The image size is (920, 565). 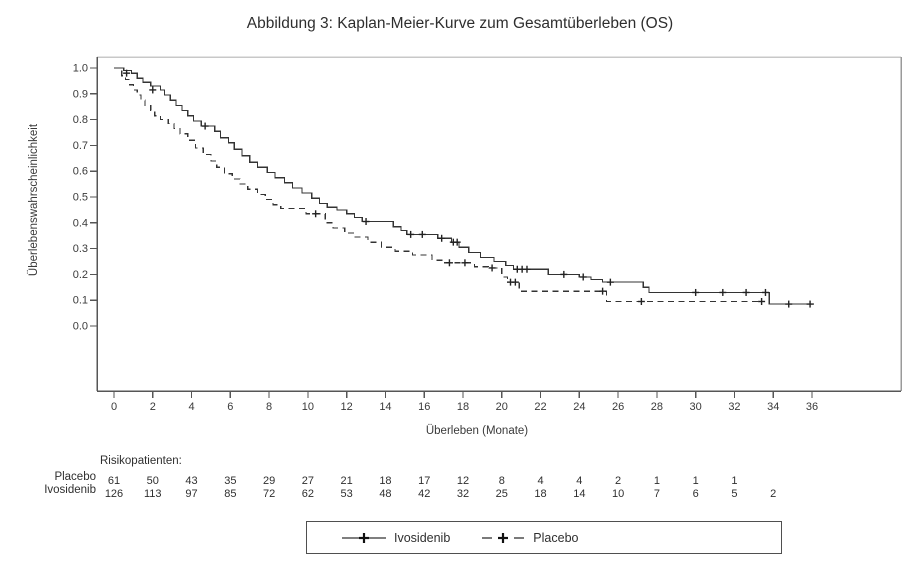 What do you see at coordinates (114, 481) in the screenshot?
I see `risk-count: 61` at bounding box center [114, 481].